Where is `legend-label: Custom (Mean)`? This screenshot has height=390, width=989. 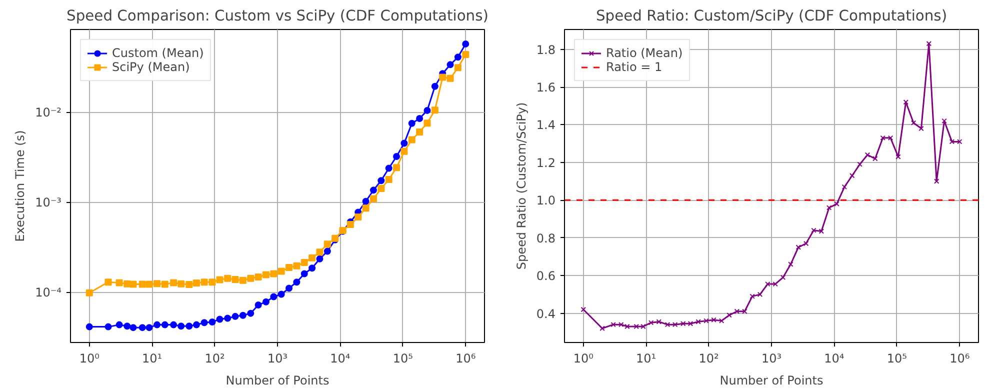 legend-label: Custom (Mean) is located at coordinates (158, 53).